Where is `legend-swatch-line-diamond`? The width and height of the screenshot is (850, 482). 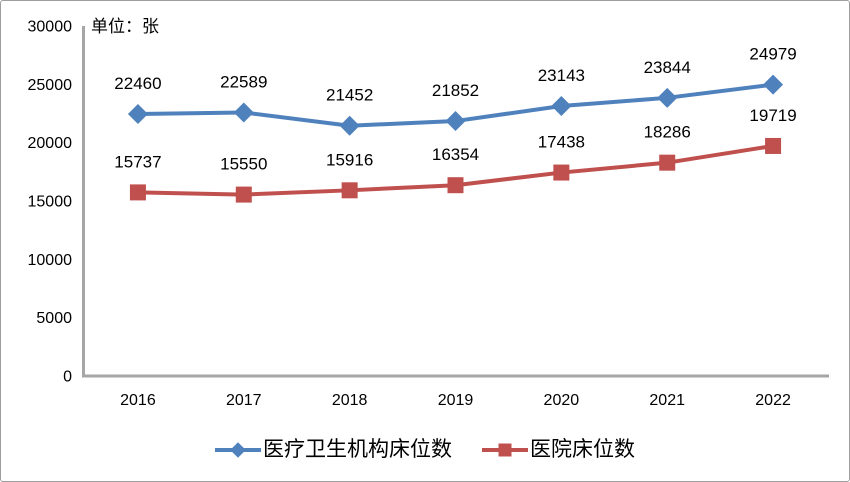 legend-swatch-line-diamond is located at coordinates (238, 450).